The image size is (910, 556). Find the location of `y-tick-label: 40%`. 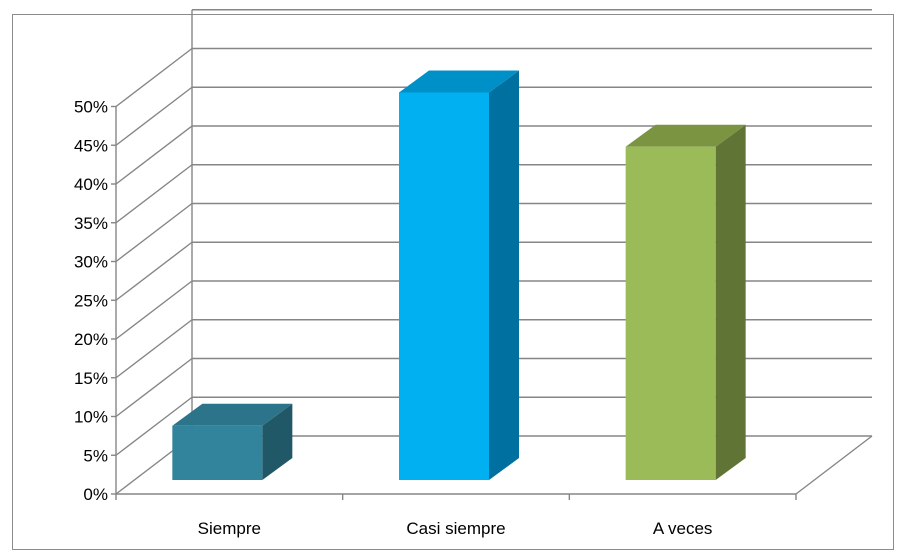

y-tick-label: 40% is located at coordinates (91, 184).